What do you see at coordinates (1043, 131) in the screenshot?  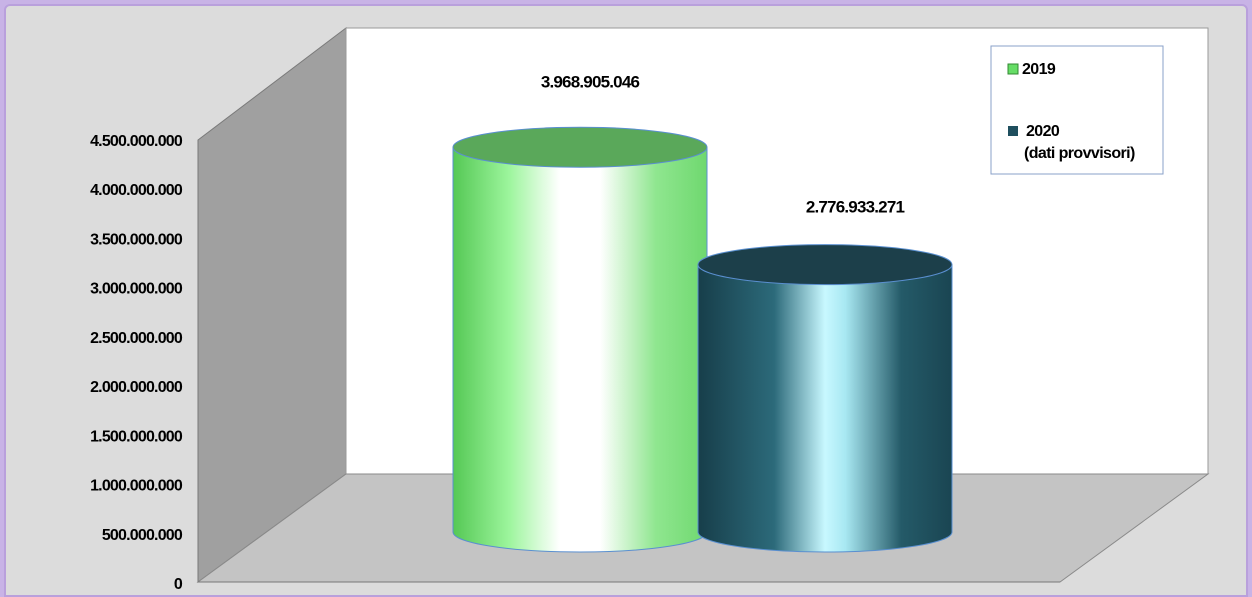 I see `legend-label-2020: 2020` at bounding box center [1043, 131].